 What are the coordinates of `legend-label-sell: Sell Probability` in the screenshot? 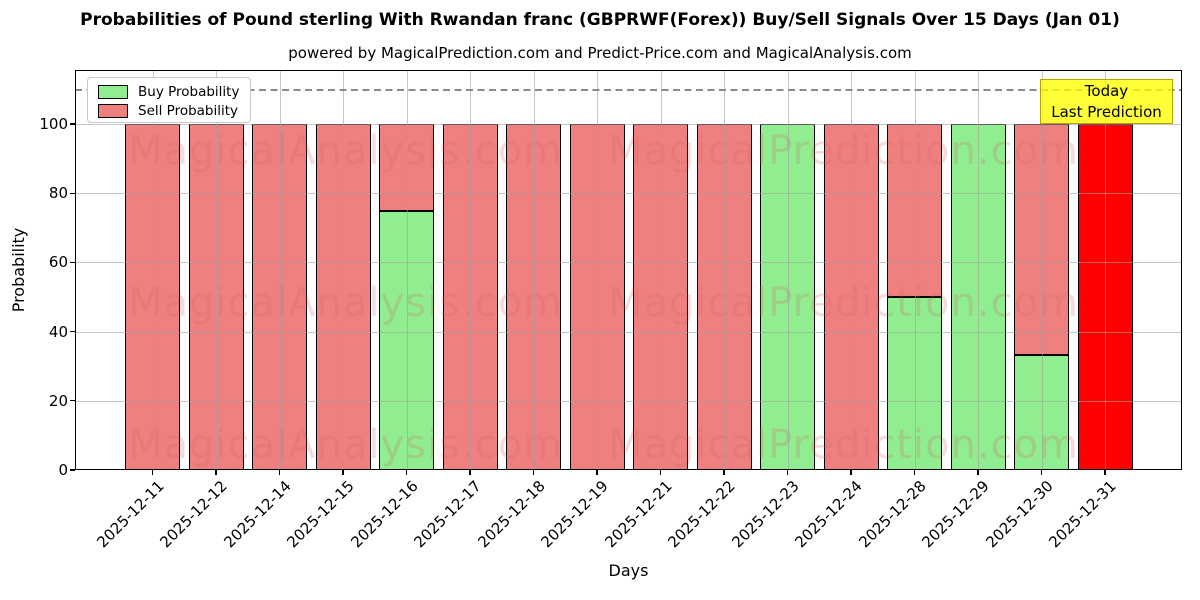 It's located at (188, 111).